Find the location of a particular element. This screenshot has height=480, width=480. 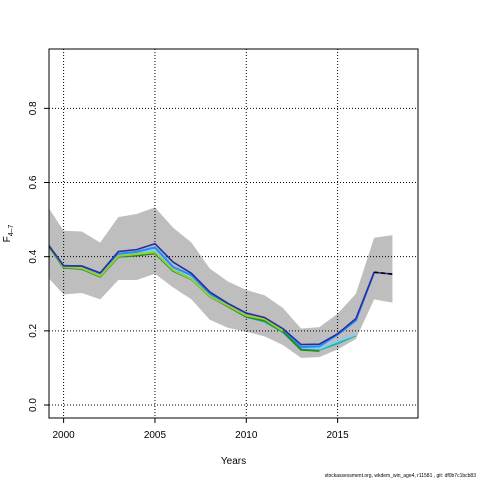

y-tick-label: 0.2 is located at coordinates (33, 330).